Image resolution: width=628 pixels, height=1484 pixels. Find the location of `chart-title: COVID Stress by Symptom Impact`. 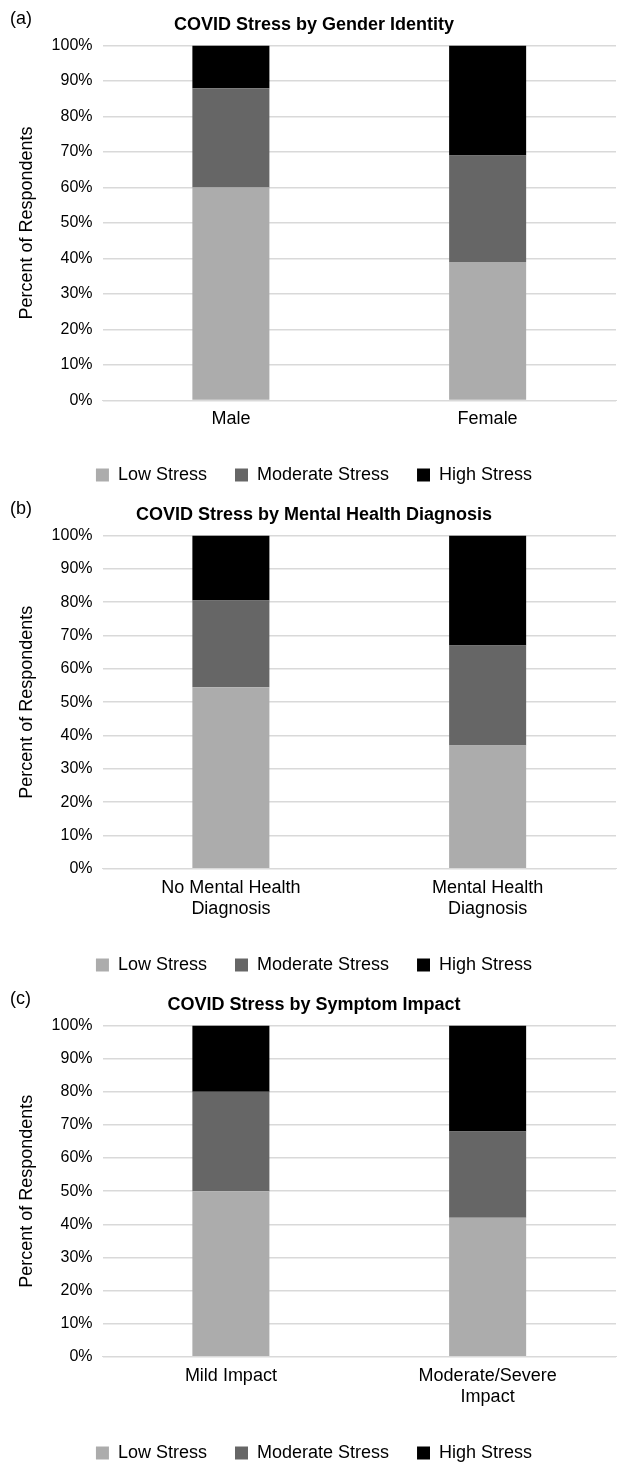

chart-title: COVID Stress by Symptom Impact is located at coordinates (314, 1003).